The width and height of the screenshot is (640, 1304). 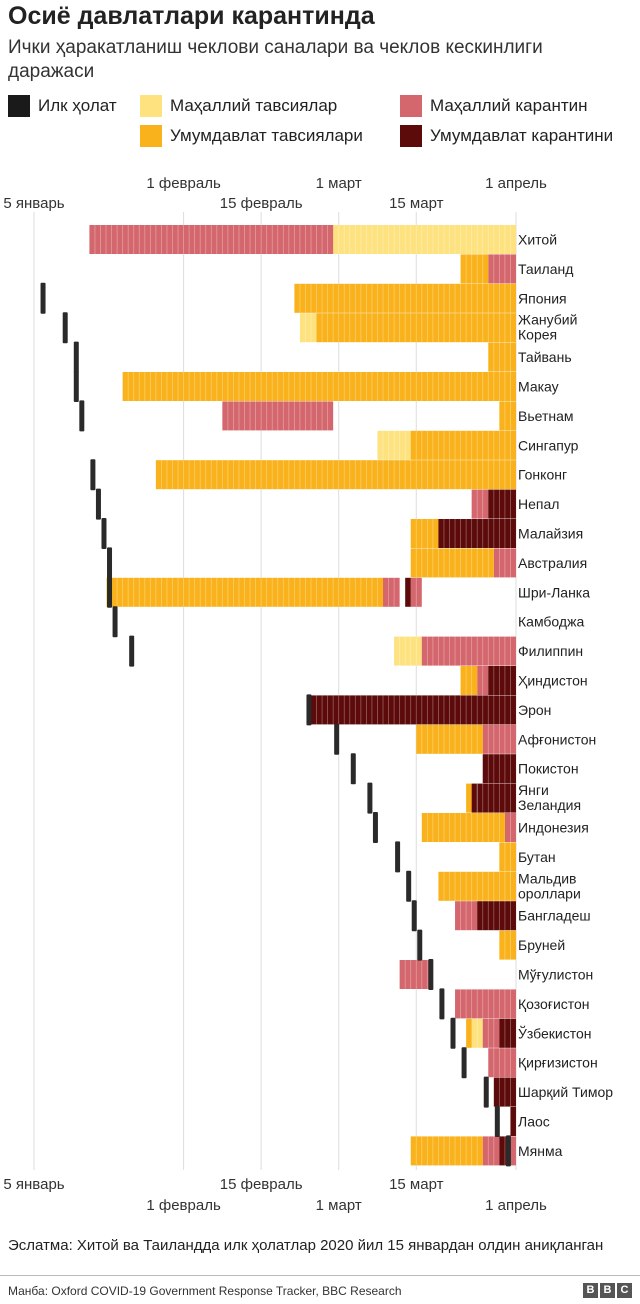 I want to click on legend-national-lockdown: Умумдавлат карантини, so click(x=506, y=136).